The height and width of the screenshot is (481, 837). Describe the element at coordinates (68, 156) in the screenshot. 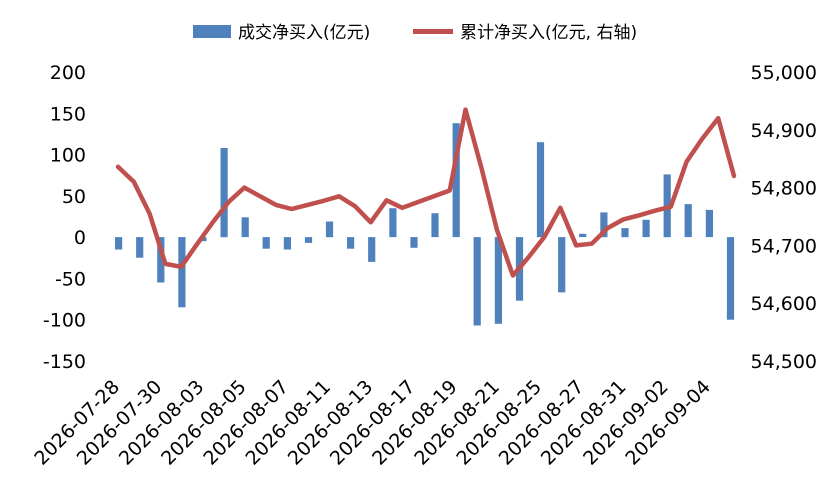

I see `left-axis-tick-label: 100` at that location.